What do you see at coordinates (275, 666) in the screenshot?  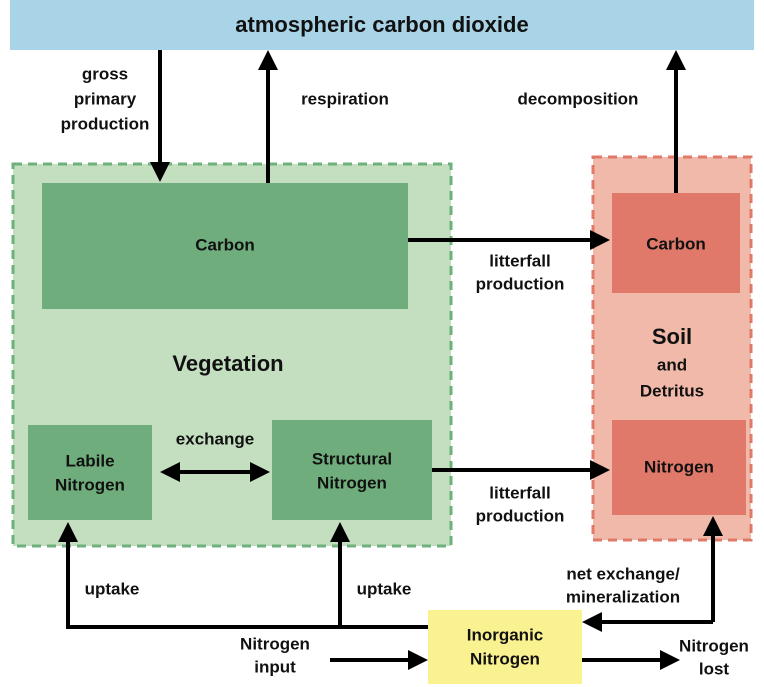 I see `edge-label: input` at bounding box center [275, 666].